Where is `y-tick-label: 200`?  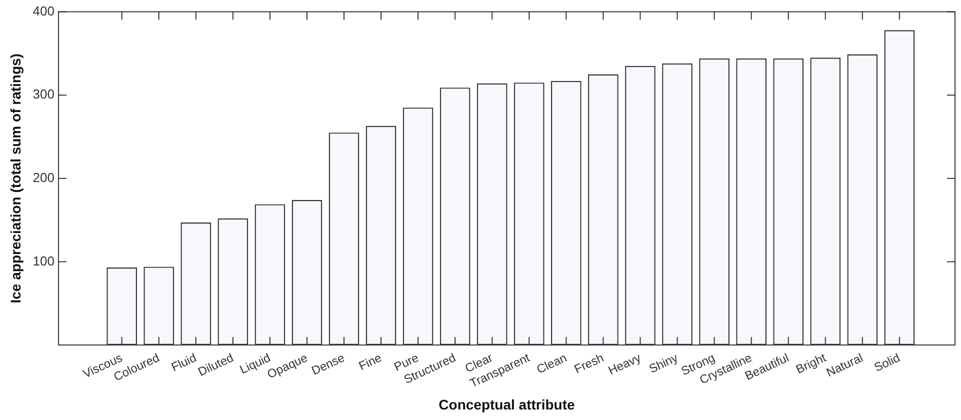
y-tick-label: 200 is located at coordinates (43, 177).